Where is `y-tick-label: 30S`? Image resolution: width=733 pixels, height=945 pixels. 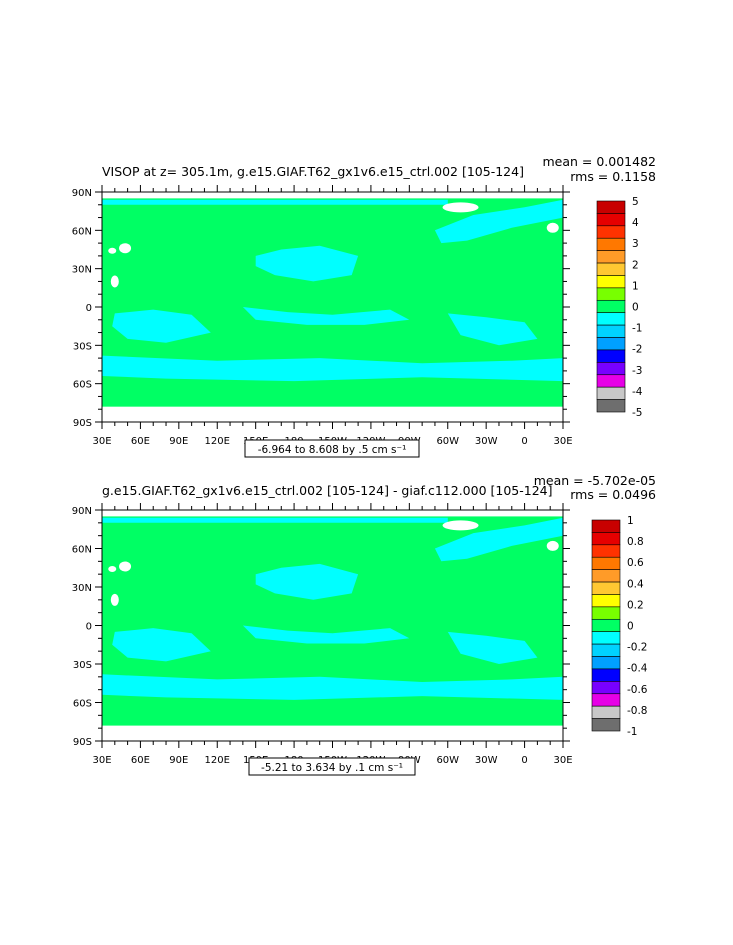 y-tick-label: 30S is located at coordinates (82, 665).